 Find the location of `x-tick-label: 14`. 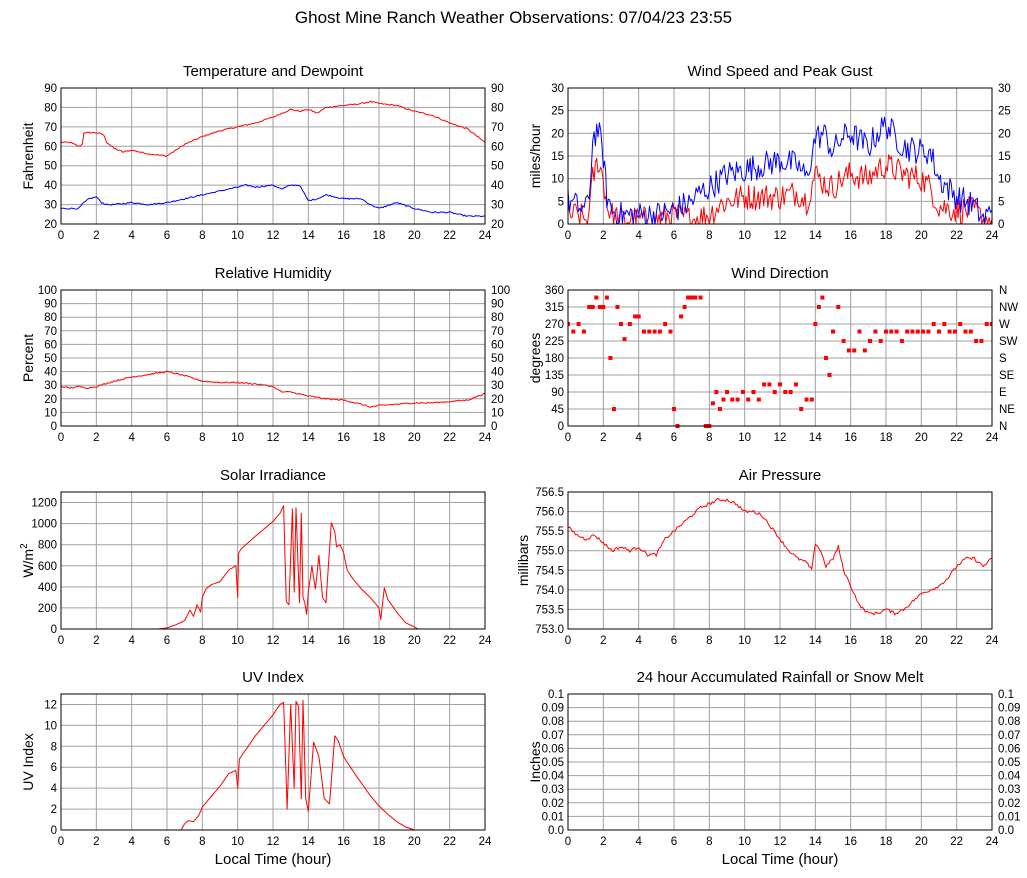

x-tick-label: 14 is located at coordinates (815, 842).